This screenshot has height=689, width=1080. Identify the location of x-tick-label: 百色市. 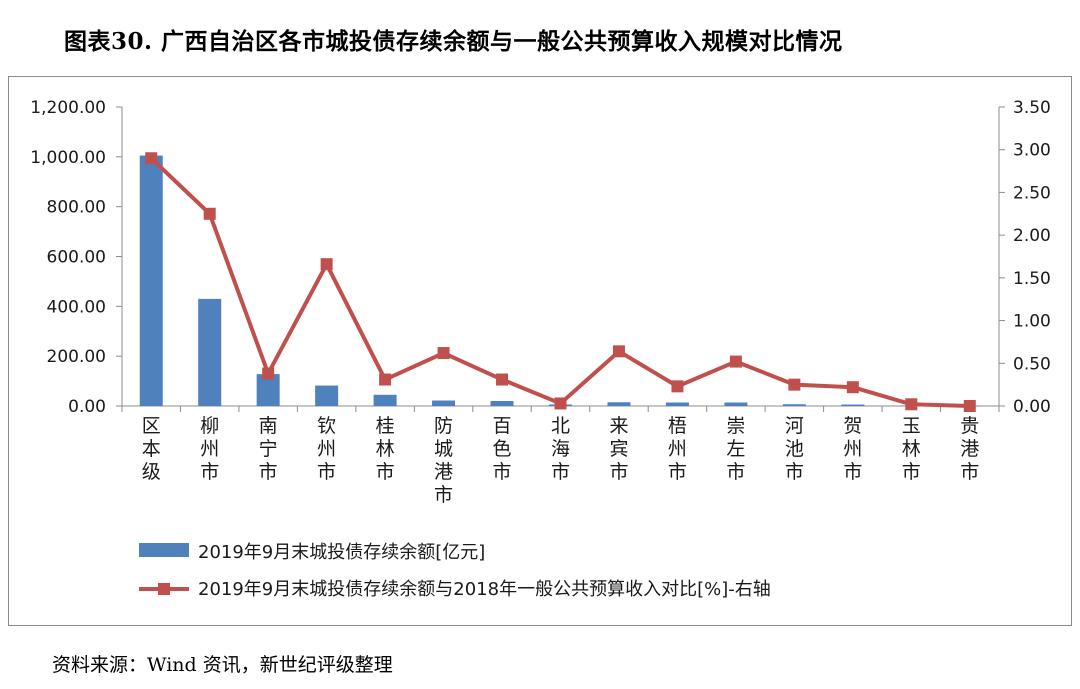
(502, 449).